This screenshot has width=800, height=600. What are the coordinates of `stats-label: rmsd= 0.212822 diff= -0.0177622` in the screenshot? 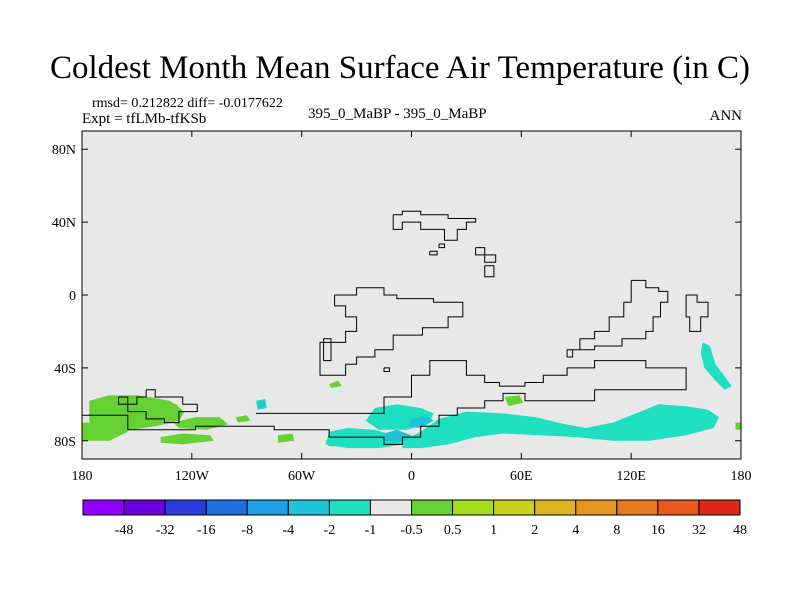 It's located at (187, 103).